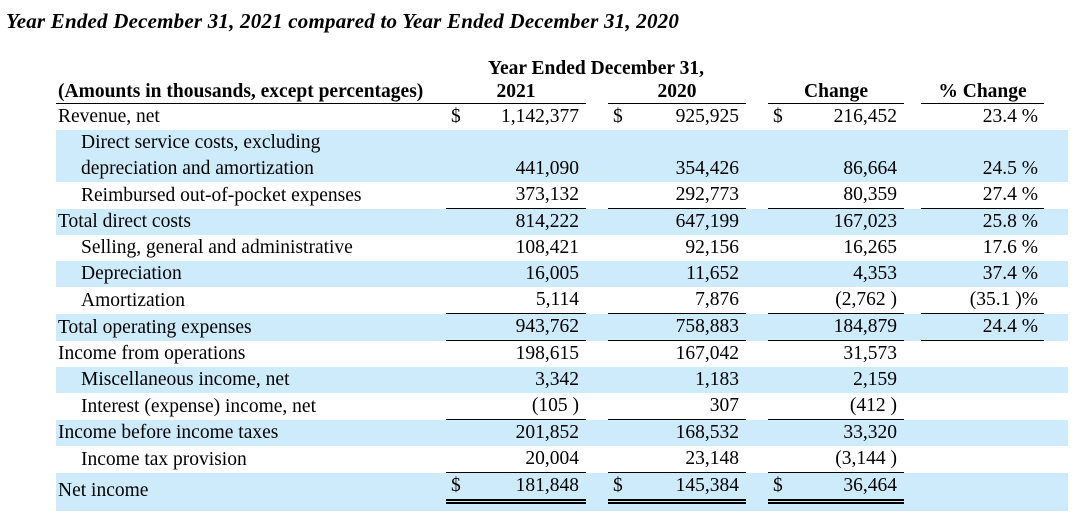 The height and width of the screenshot is (522, 1080). What do you see at coordinates (707, 353) in the screenshot?
I see `amount: 167,042` at bounding box center [707, 353].